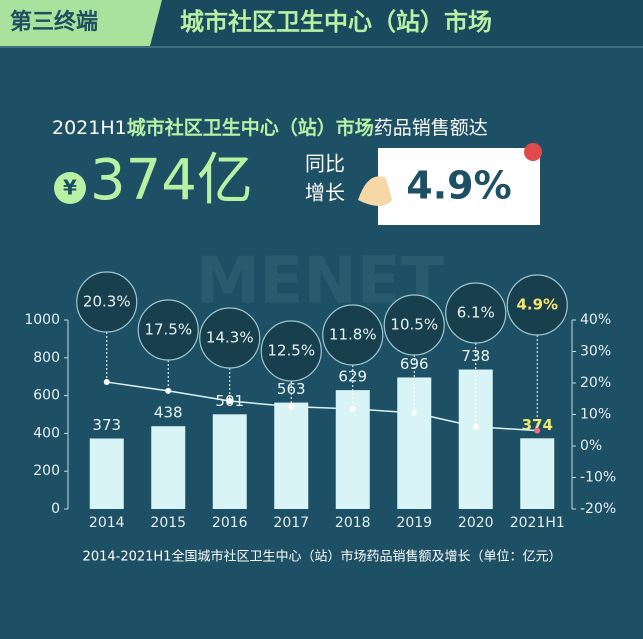  Describe the element at coordinates (325, 164) in the screenshot. I see `yoy-label-1: 同比` at that location.